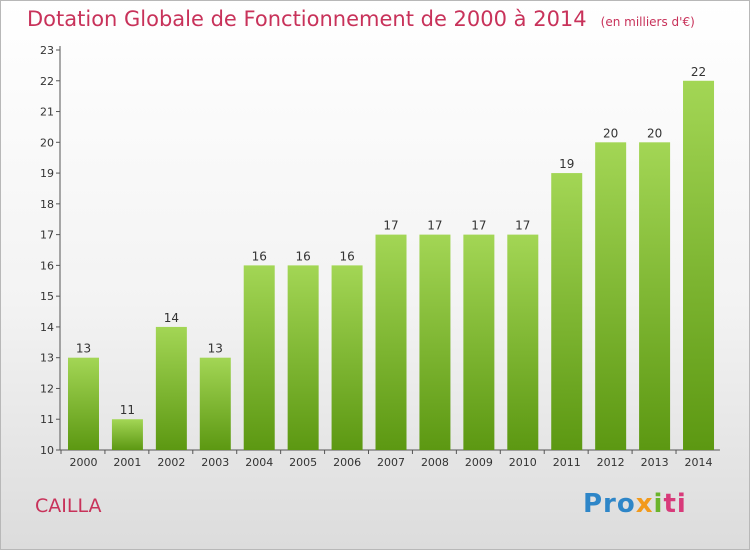  I want to click on x-tick-label: 2010, so click(523, 462).